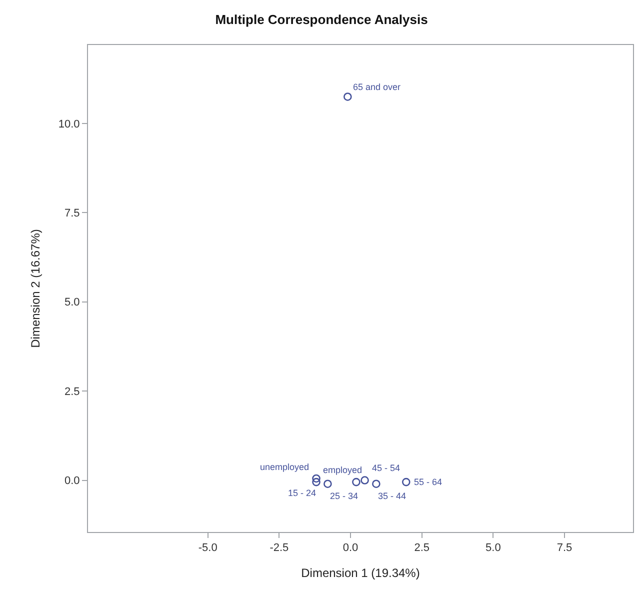 This screenshot has height=602, width=643. I want to click on x-tick-label: 5.0, so click(493, 548).